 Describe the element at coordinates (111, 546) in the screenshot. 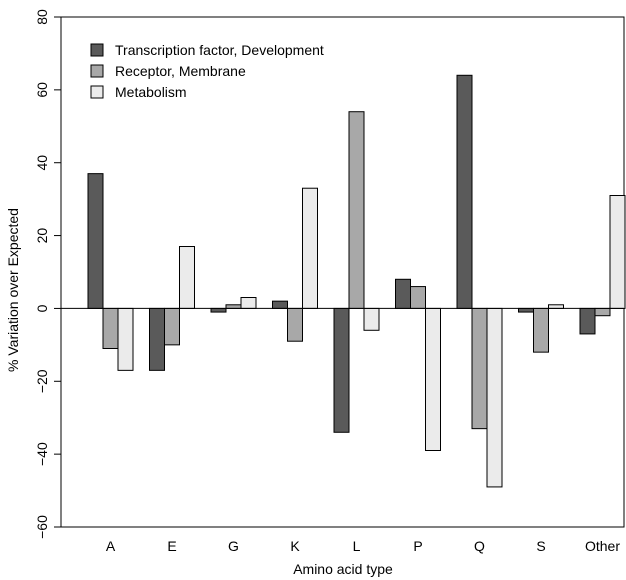

I see `x-tick-label: A` at that location.